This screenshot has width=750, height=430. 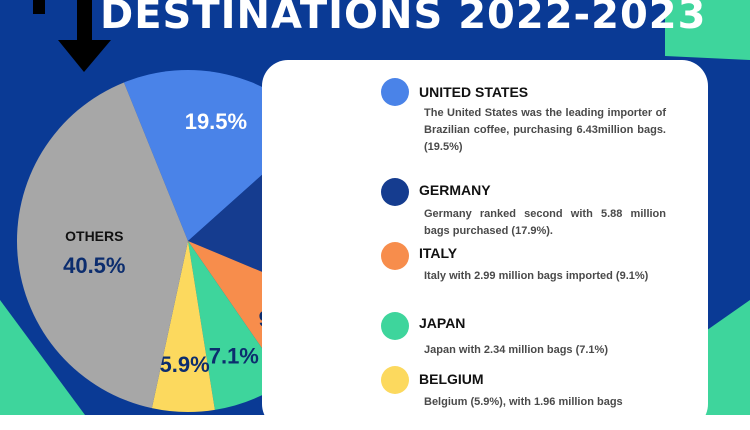 What do you see at coordinates (234, 355) in the screenshot?
I see `slice-value-label: 7.1%` at bounding box center [234, 355].